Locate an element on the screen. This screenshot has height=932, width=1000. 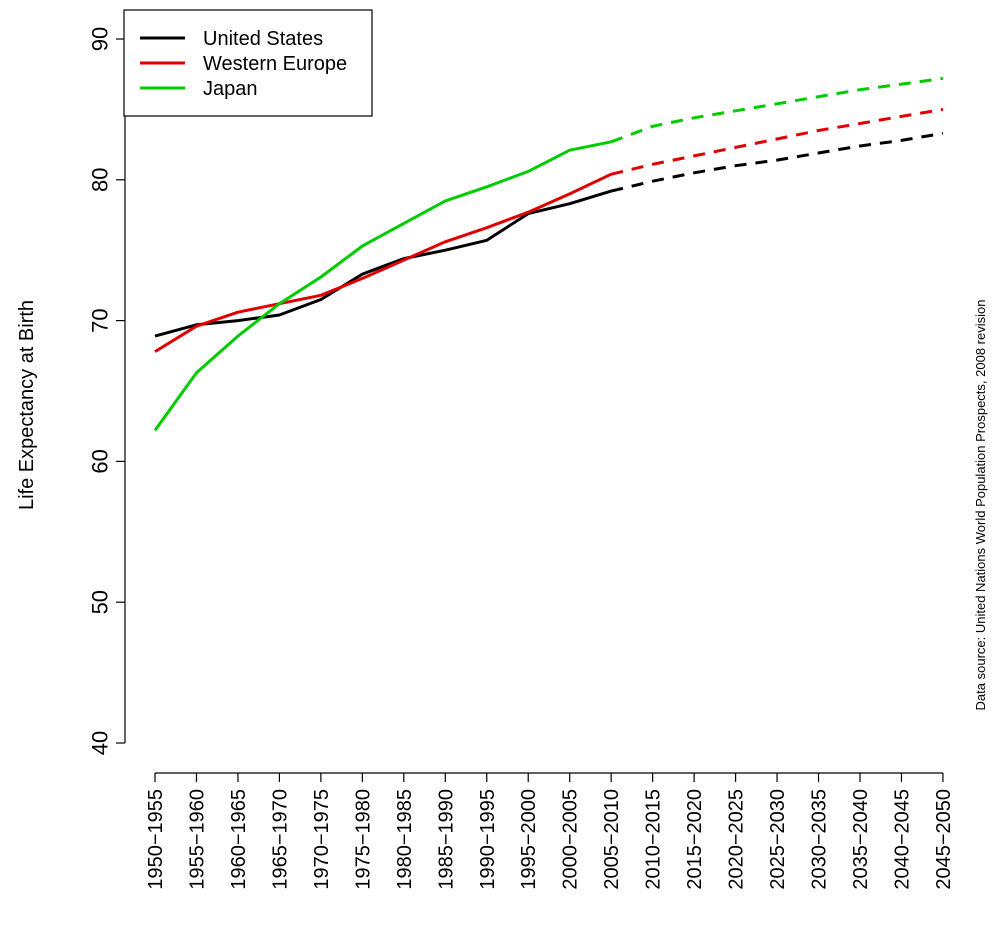
x-tick-label: 2025−2030 is located at coordinates (778, 839).